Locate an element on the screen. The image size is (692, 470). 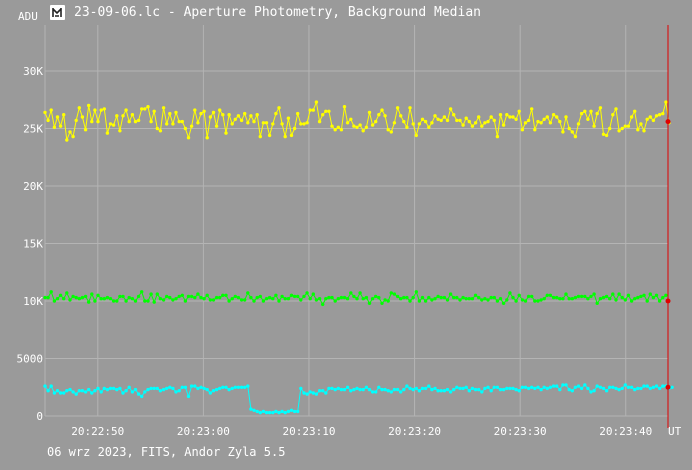
observation-info: 06 wrz 2023, FITS, Andor Zyla 5.5 is located at coordinates (166, 452).